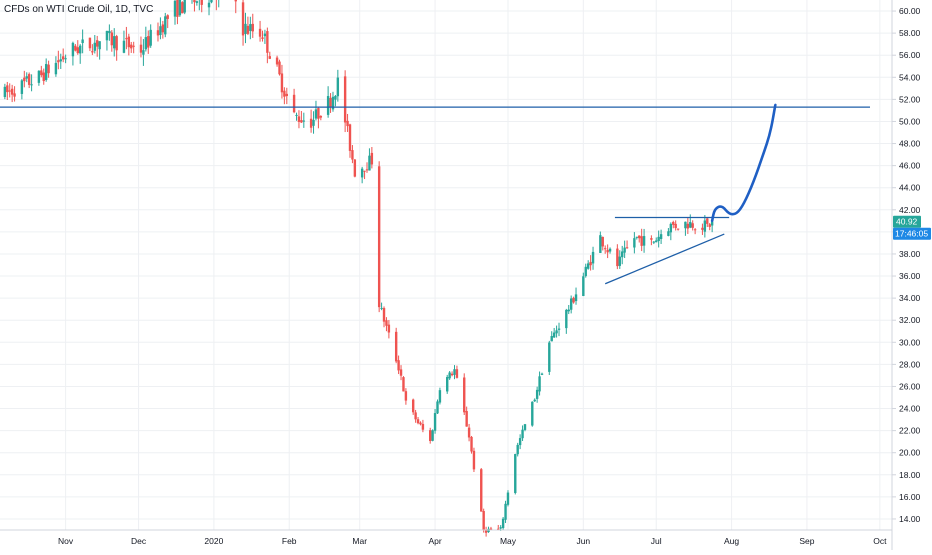 The height and width of the screenshot is (555, 932). I want to click on trendline-drawing, so click(664, 259).